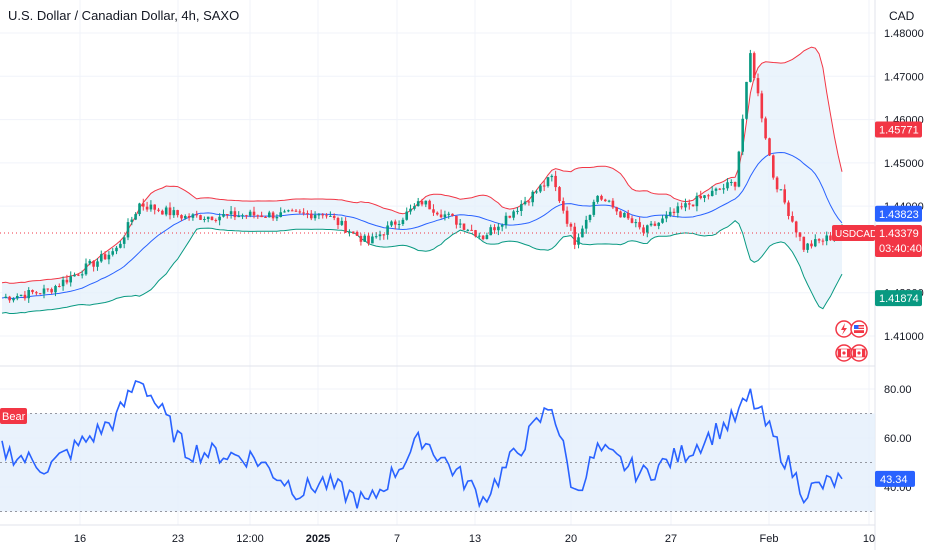 The height and width of the screenshot is (550, 932). Describe the element at coordinates (474, 539) in the screenshot. I see `time-axis: 16 23 12:00 2025 7 13 20 27 Feb 10` at that location.